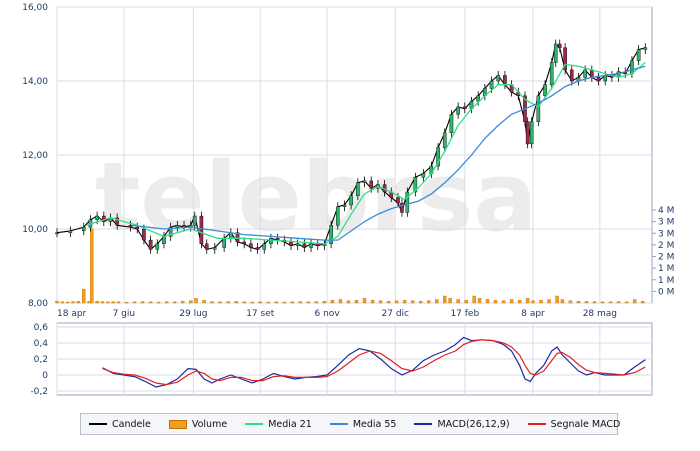 This screenshot has height=451, width=700. Describe the element at coordinates (600, 314) in the screenshot. I see `x-tick-label: 28 mag` at that location.